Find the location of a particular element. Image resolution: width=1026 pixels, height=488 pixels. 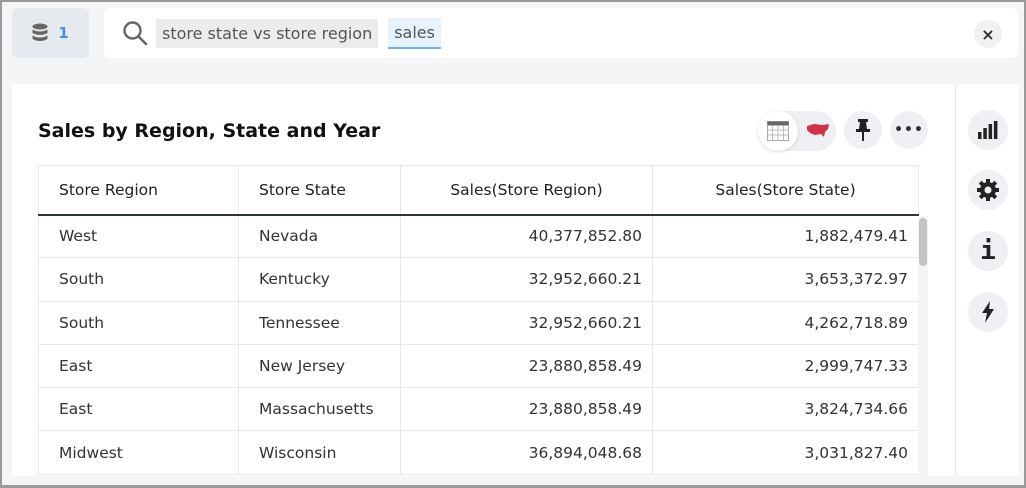

column-header: Sales(Store State) is located at coordinates (785, 190).